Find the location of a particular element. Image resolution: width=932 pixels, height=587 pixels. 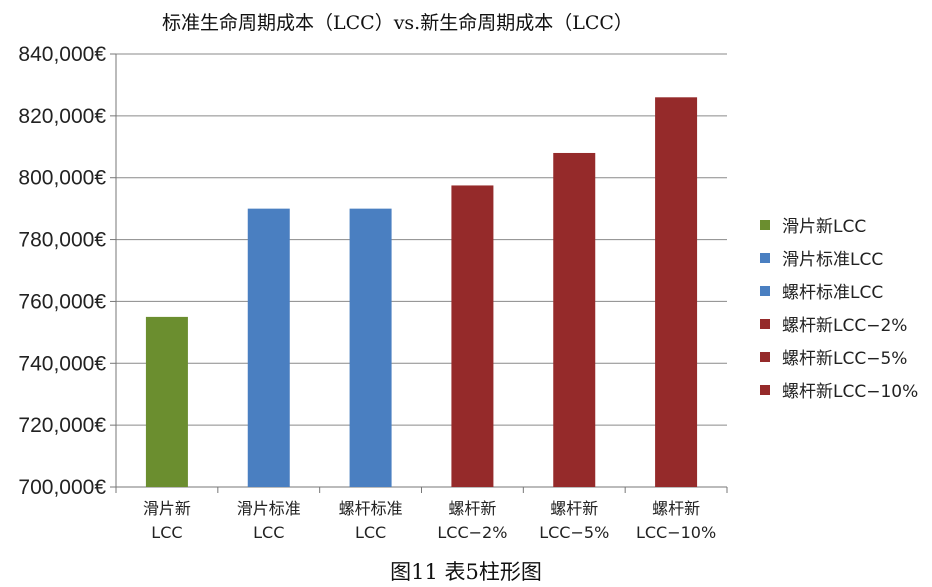

legend-item: 滑片标准LCC is located at coordinates (839, 257).